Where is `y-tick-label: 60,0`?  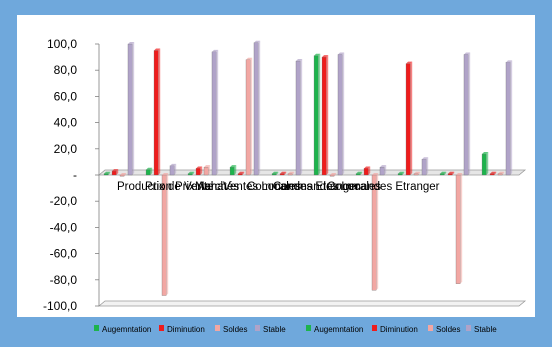 y-tick-label: 60,0 is located at coordinates (66, 96).